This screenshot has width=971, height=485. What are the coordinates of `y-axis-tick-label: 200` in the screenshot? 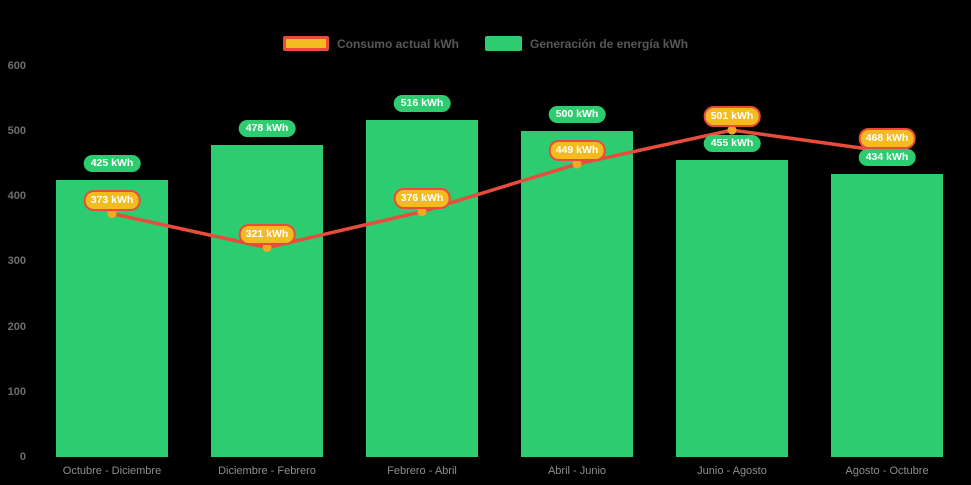 It's located at (16, 326).